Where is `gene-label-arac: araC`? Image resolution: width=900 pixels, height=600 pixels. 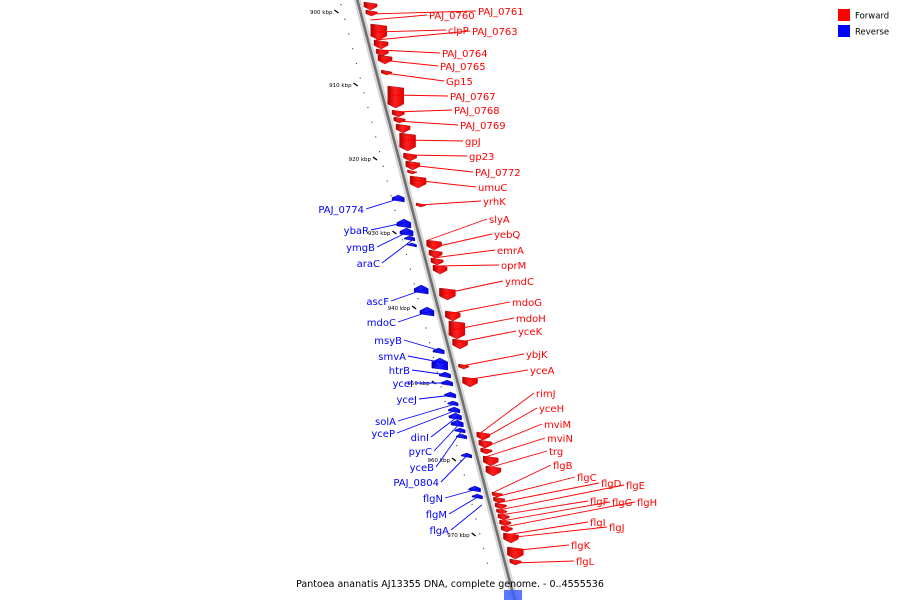 gene-label-arac: araC is located at coordinates (368, 264).